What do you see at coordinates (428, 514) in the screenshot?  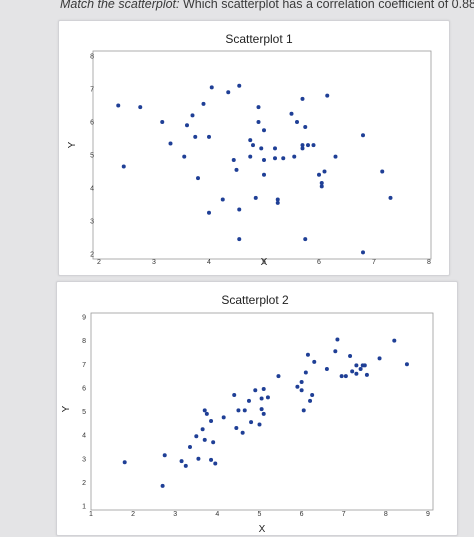 I see `x-tick-label: 9` at bounding box center [428, 514].